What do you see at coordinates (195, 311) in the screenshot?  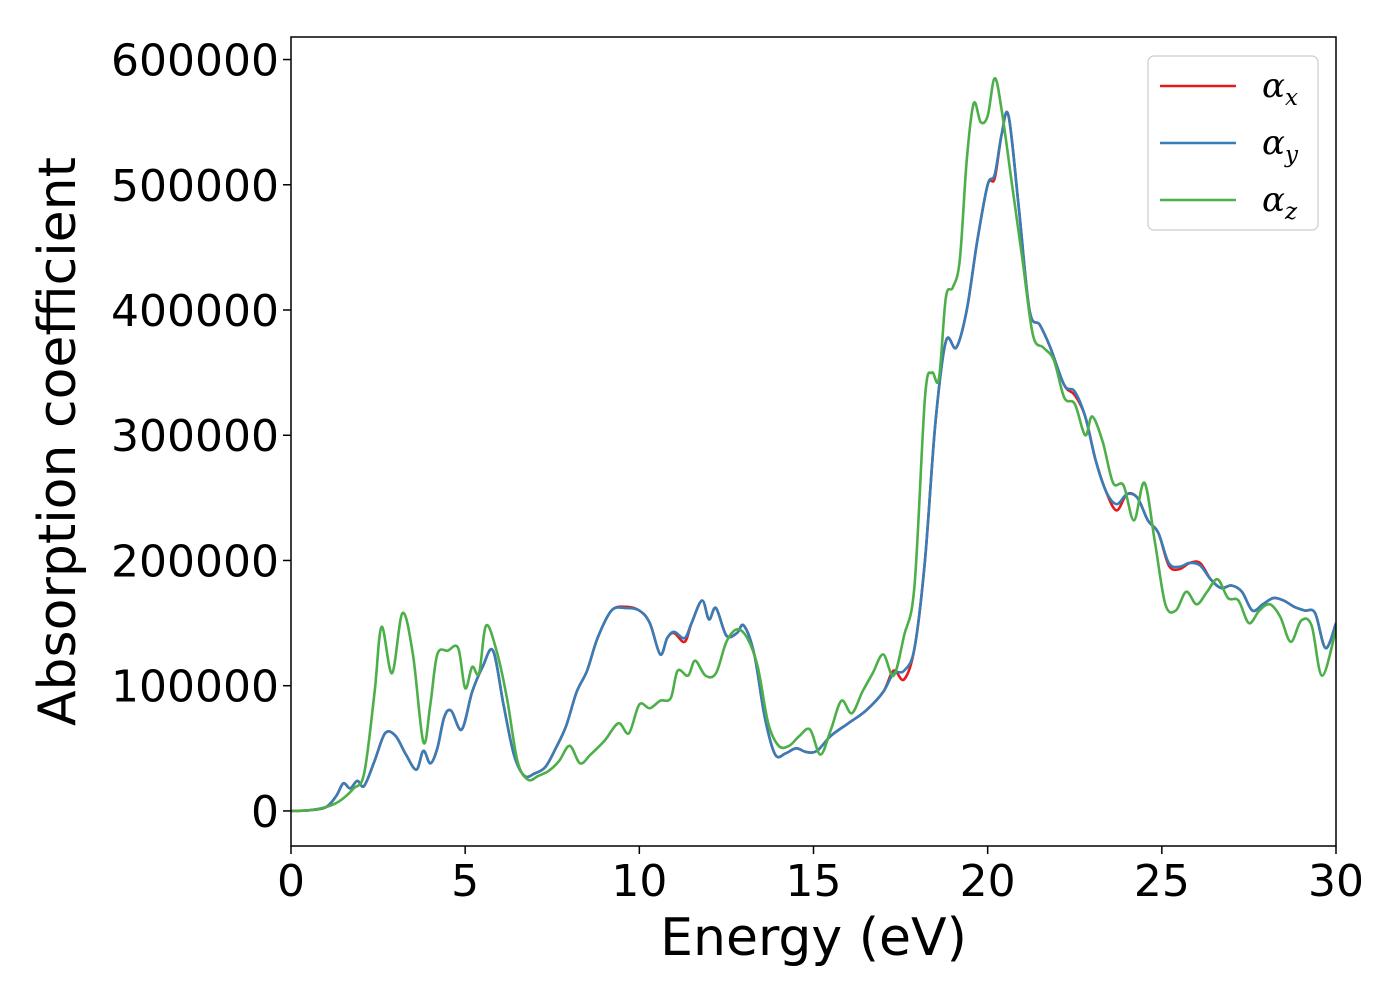 I see `y-tick-label: 400000` at bounding box center [195, 311].